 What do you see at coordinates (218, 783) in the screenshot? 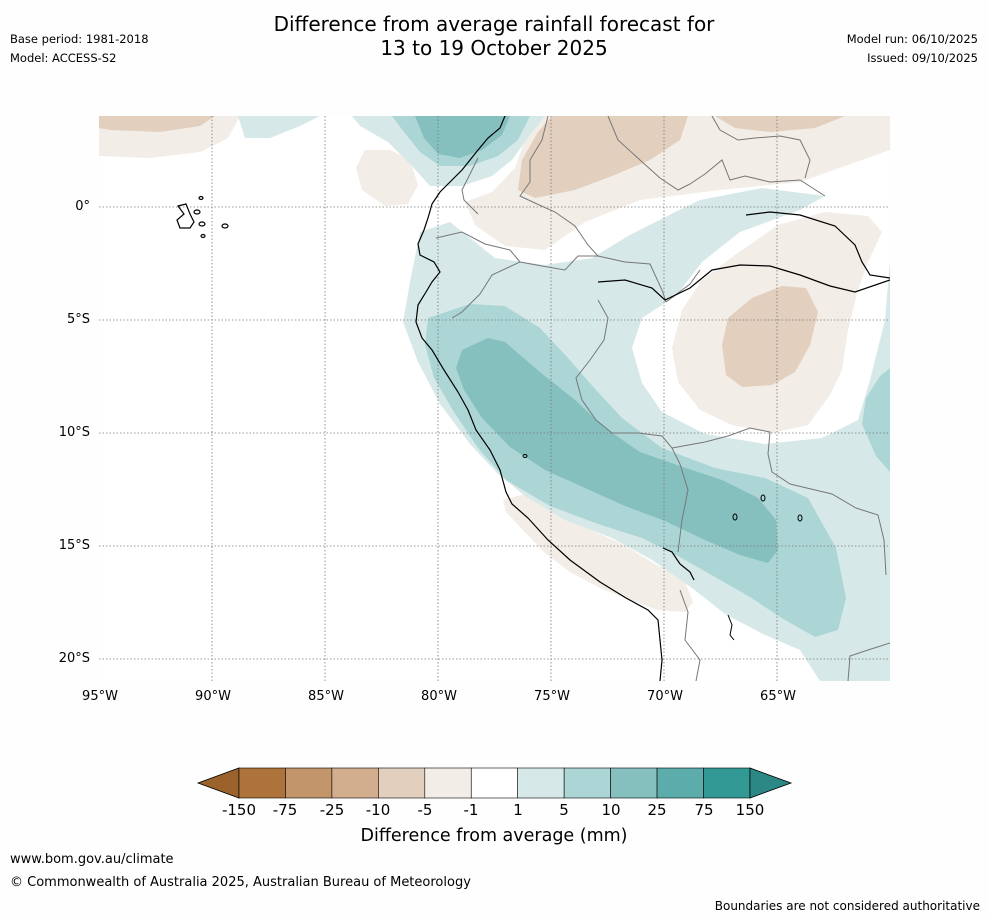
I see `colorbar-under-arrow` at bounding box center [218, 783].